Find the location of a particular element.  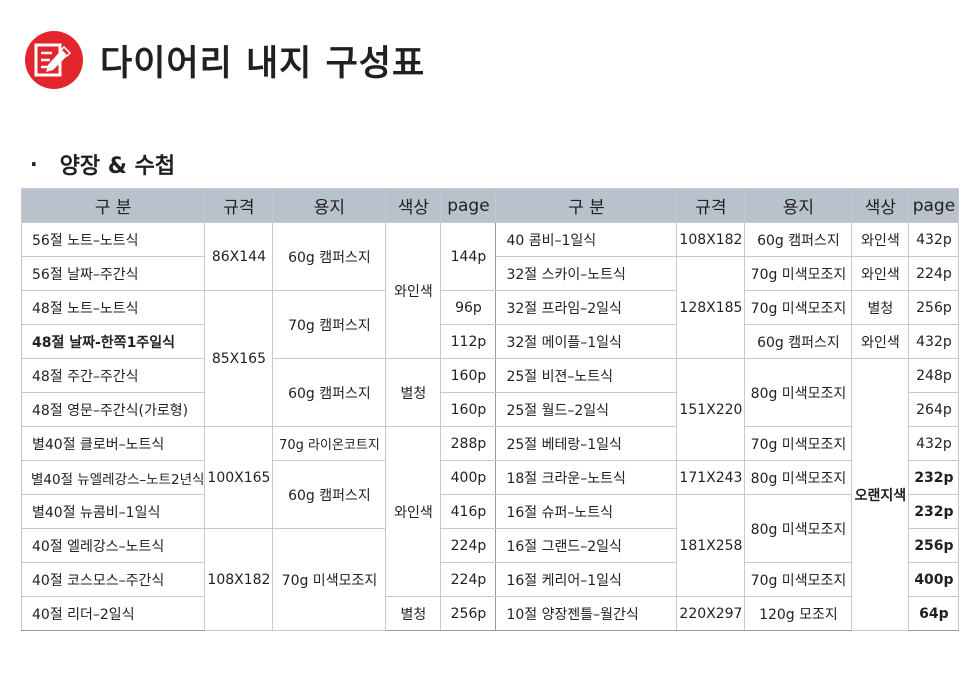

header-size: 규격 is located at coordinates (711, 205).